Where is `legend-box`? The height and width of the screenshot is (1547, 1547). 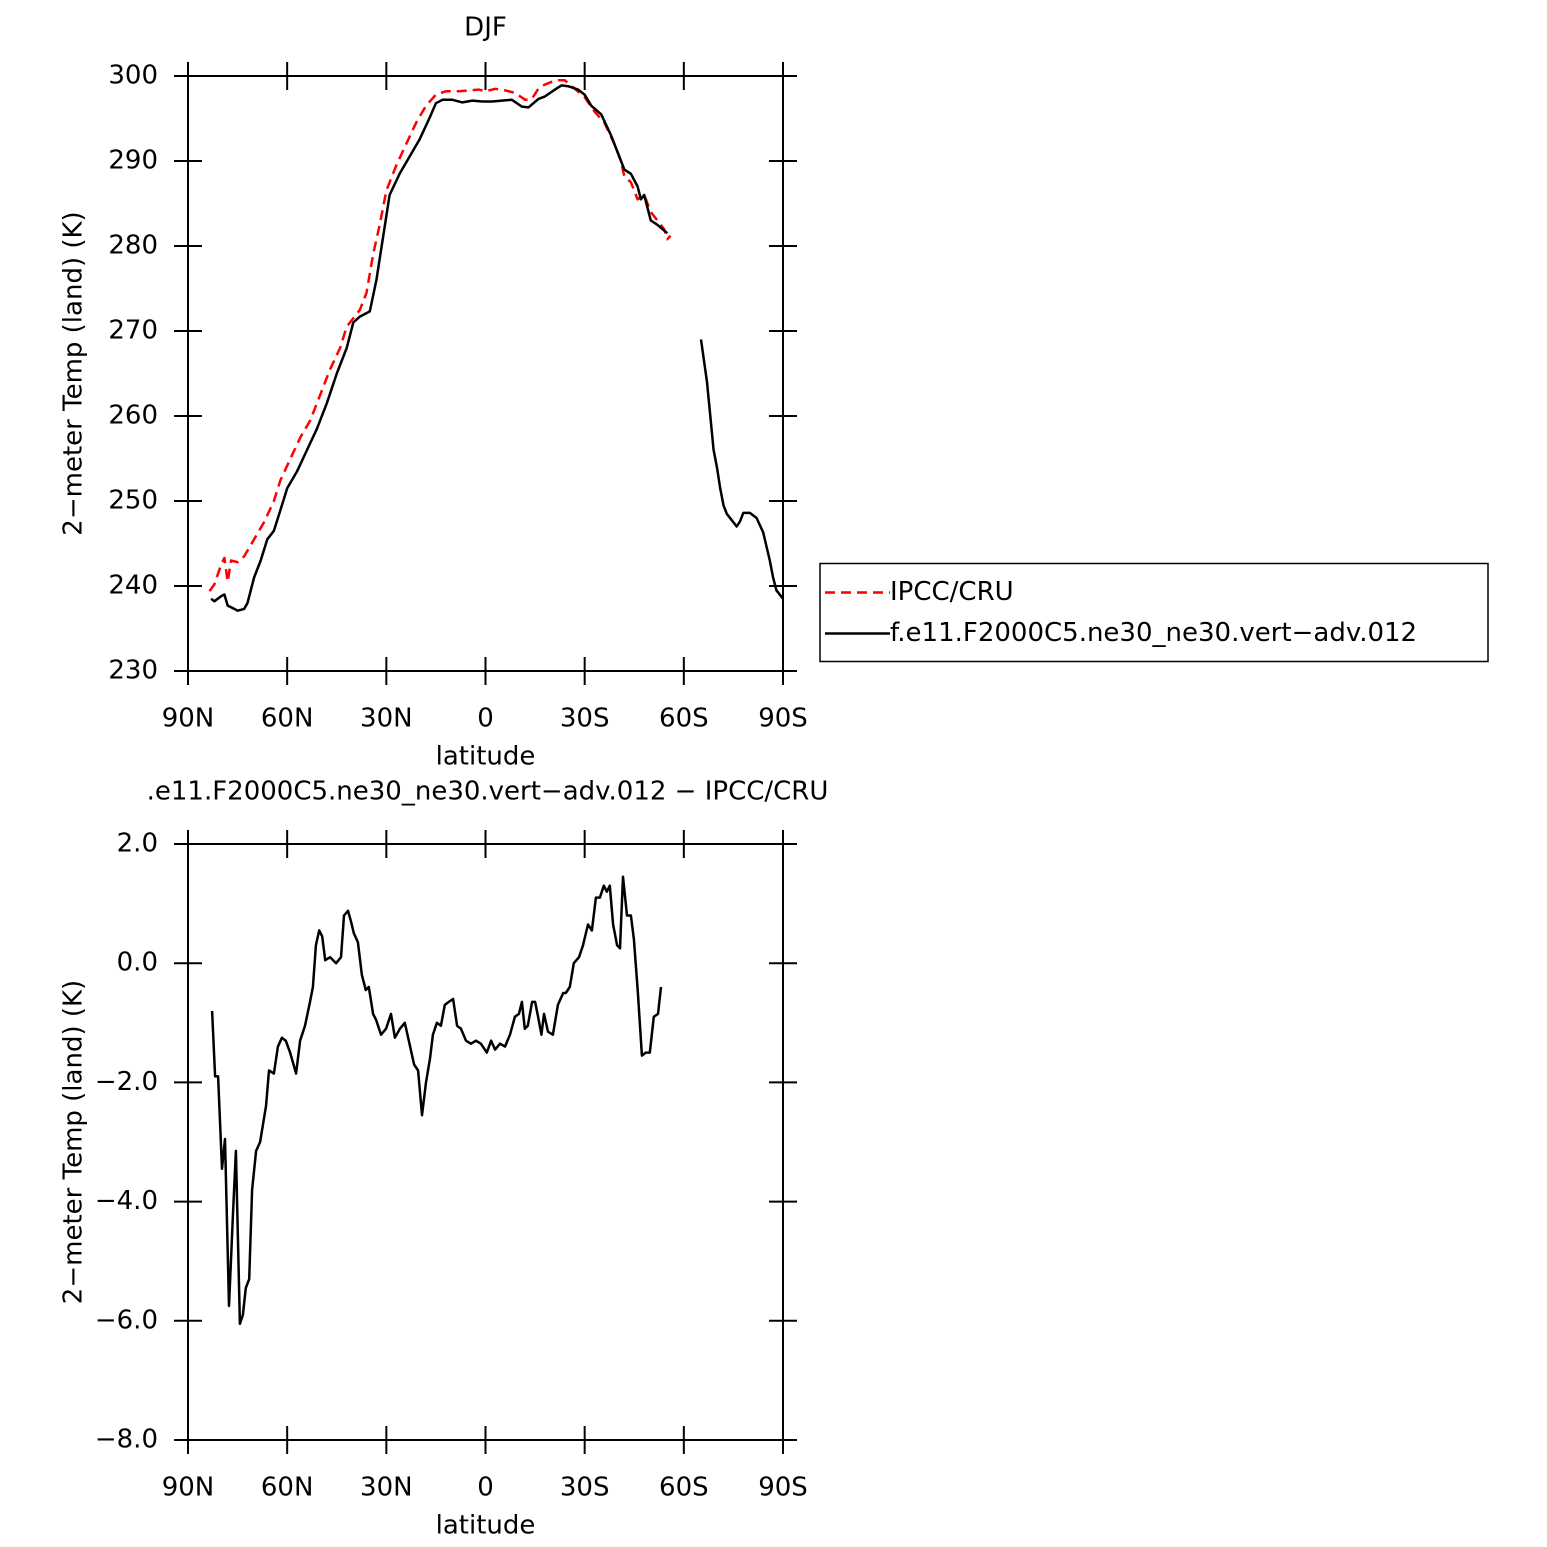
legend-box is located at coordinates (1154, 612).